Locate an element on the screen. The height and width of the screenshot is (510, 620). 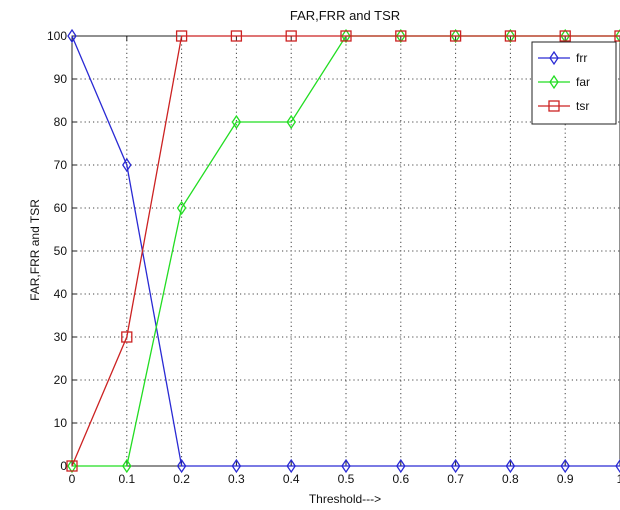
legend-box is located at coordinates (574, 83).